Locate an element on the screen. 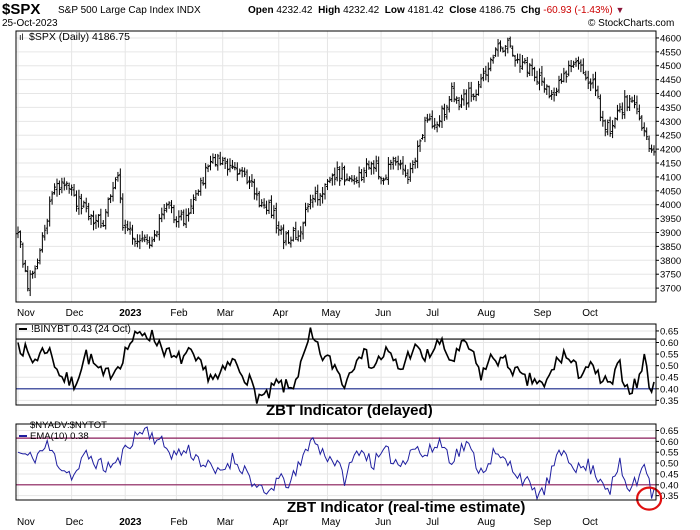 The height and width of the screenshot is (530, 700). x-axis-label: Apr is located at coordinates (281, 313).